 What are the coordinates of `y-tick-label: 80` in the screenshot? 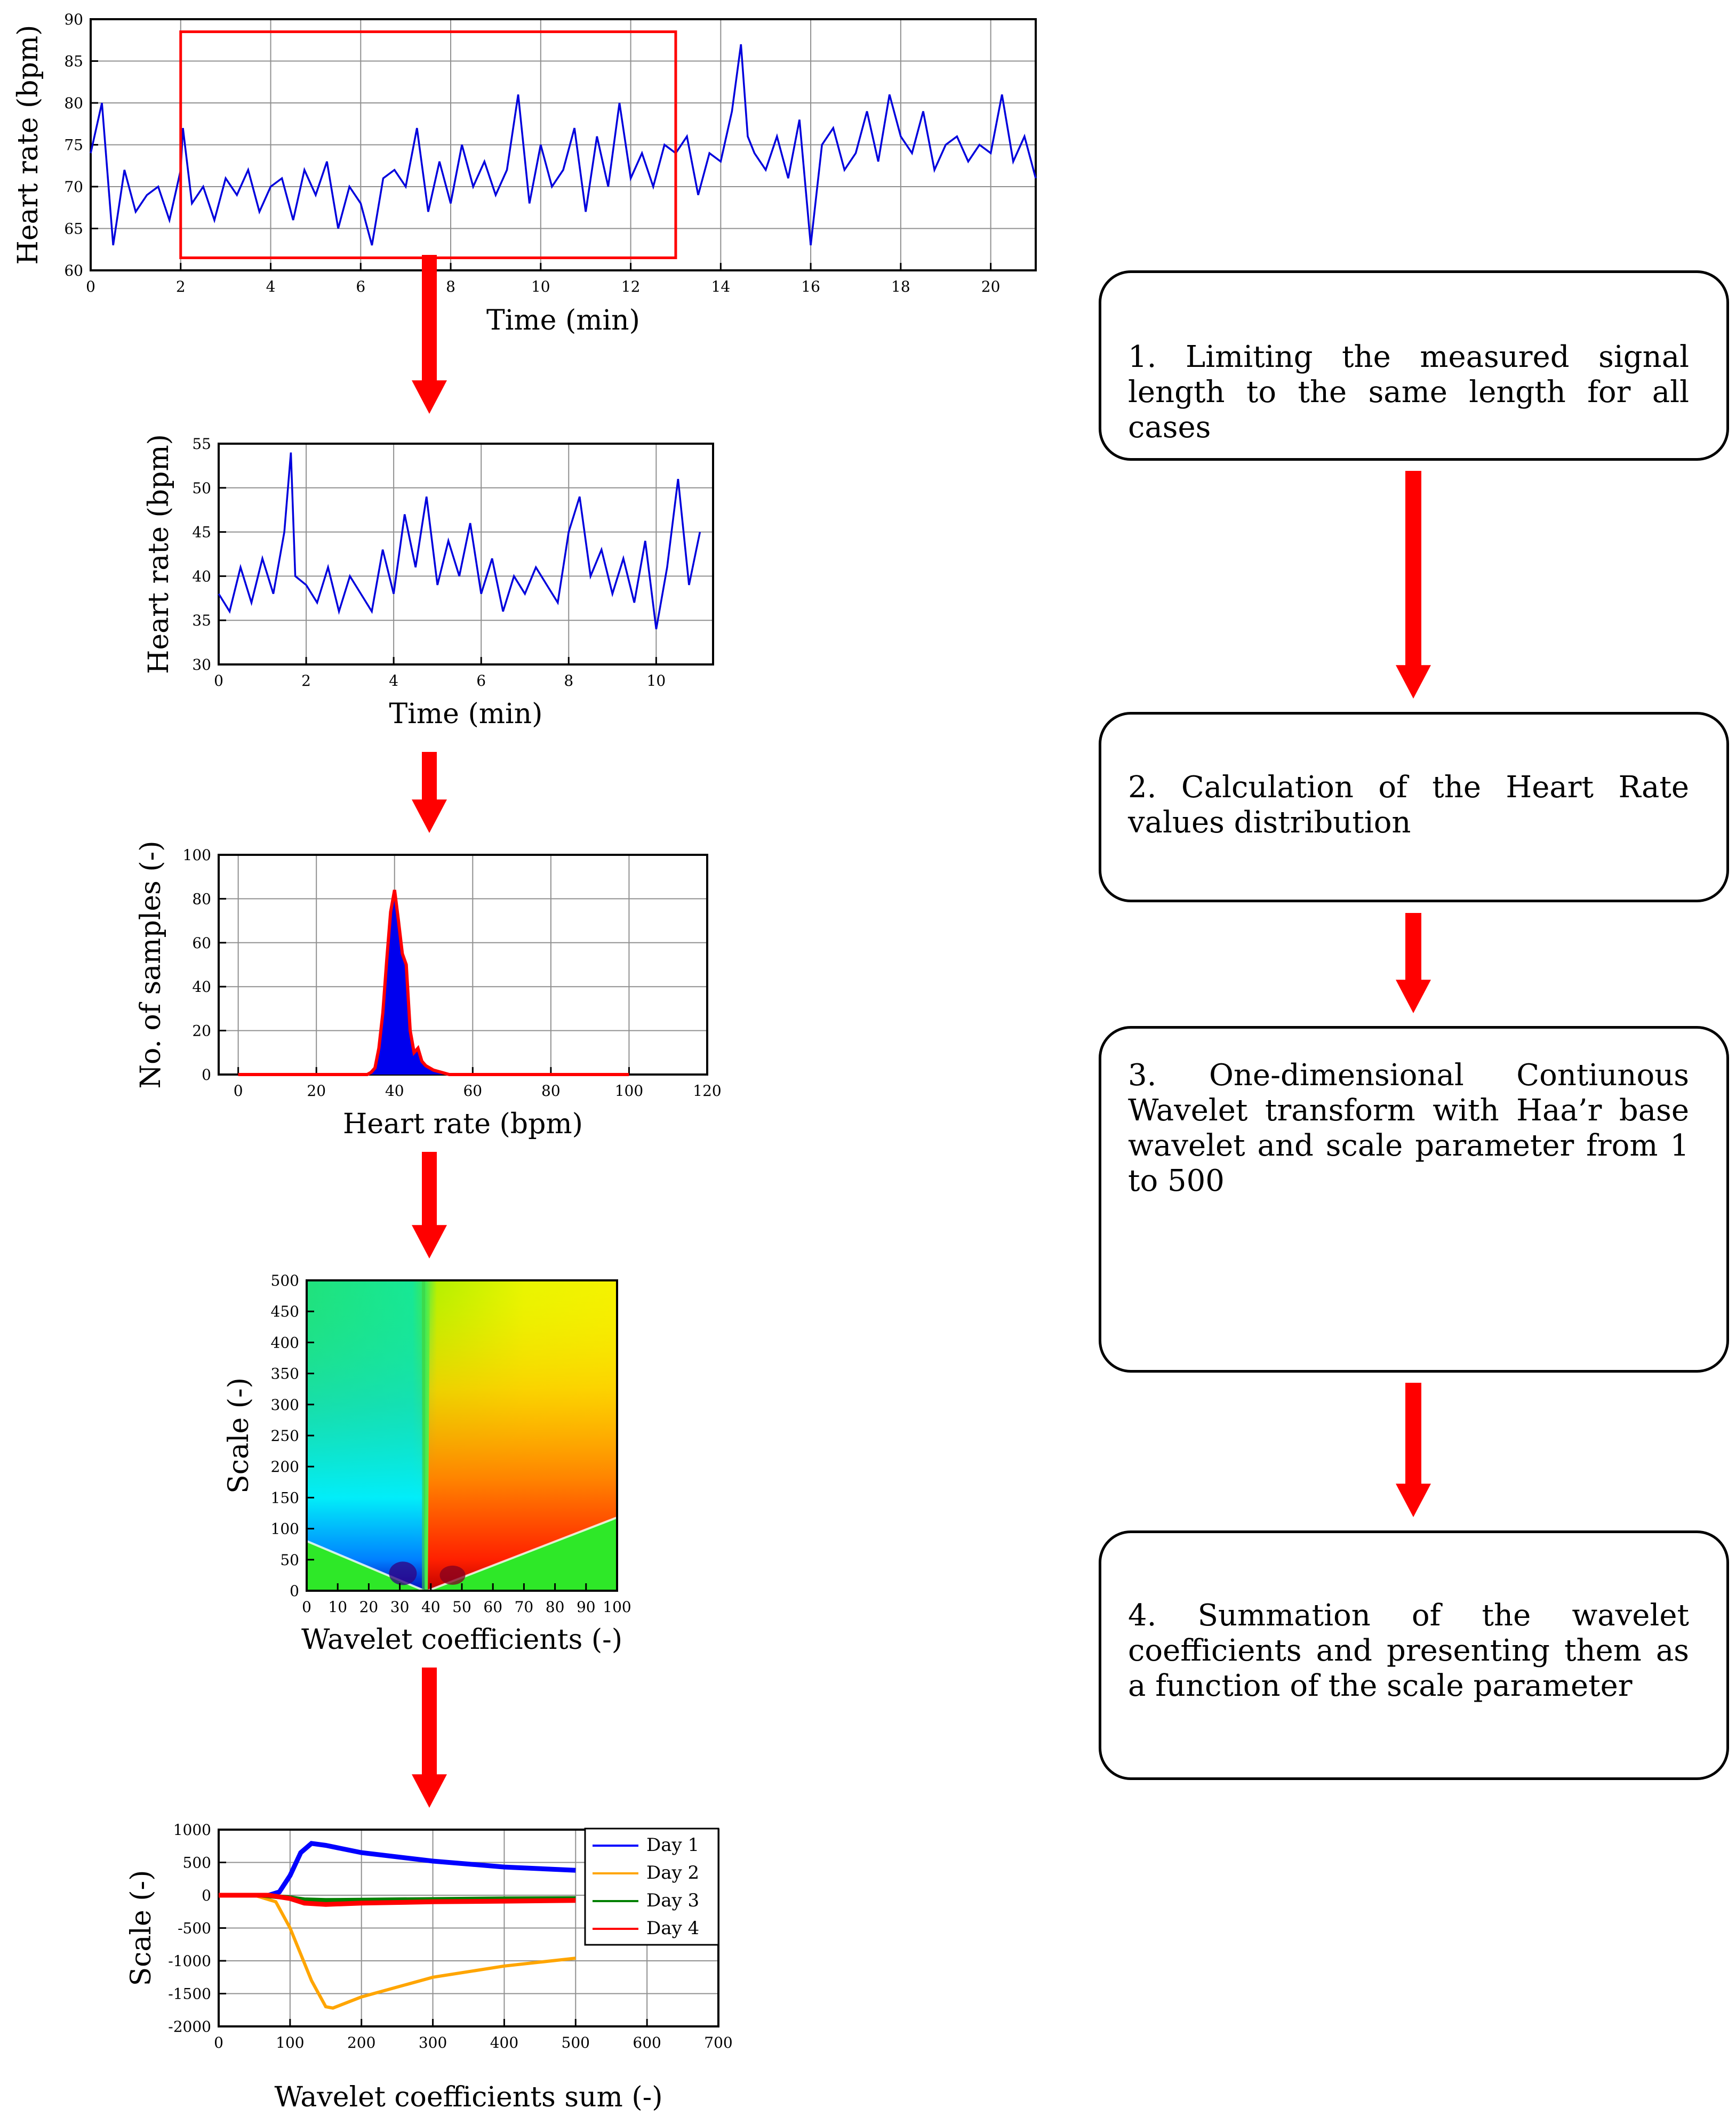 It's located at (201, 899).